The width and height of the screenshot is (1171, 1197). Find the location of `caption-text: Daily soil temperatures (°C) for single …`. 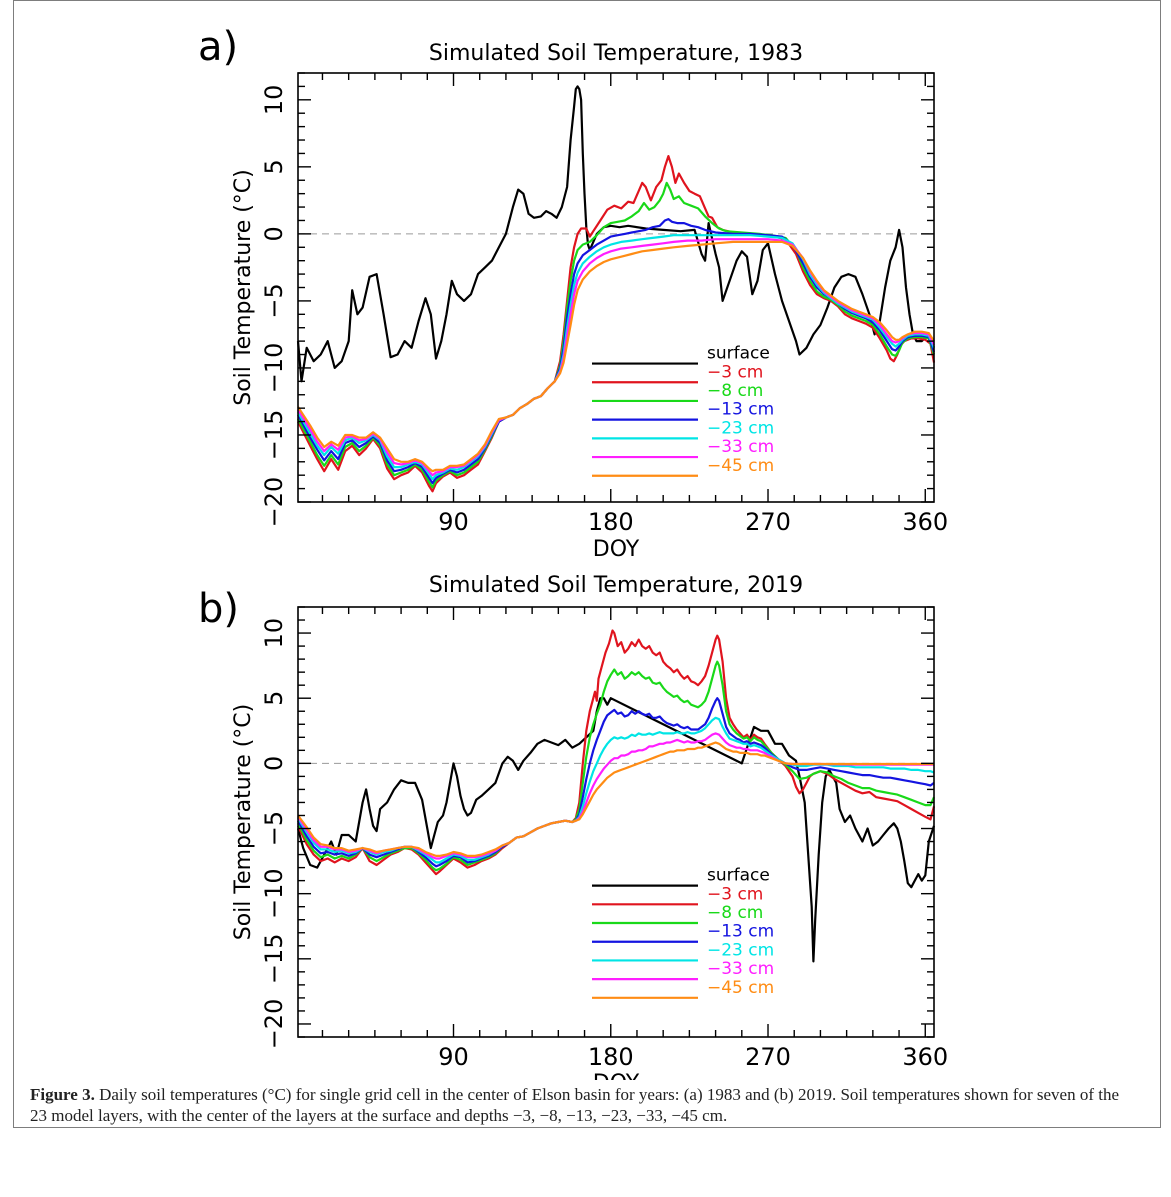

caption-text: Daily soil temperatures (°C) for single … is located at coordinates (575, 1105).